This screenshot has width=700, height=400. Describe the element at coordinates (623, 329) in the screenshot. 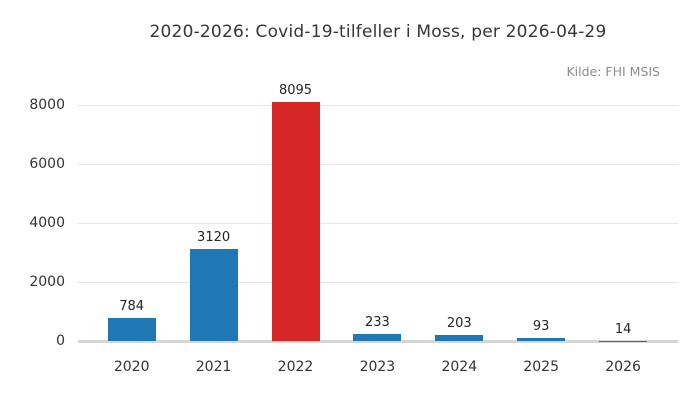

I see `bar-value-label: 14` at that location.